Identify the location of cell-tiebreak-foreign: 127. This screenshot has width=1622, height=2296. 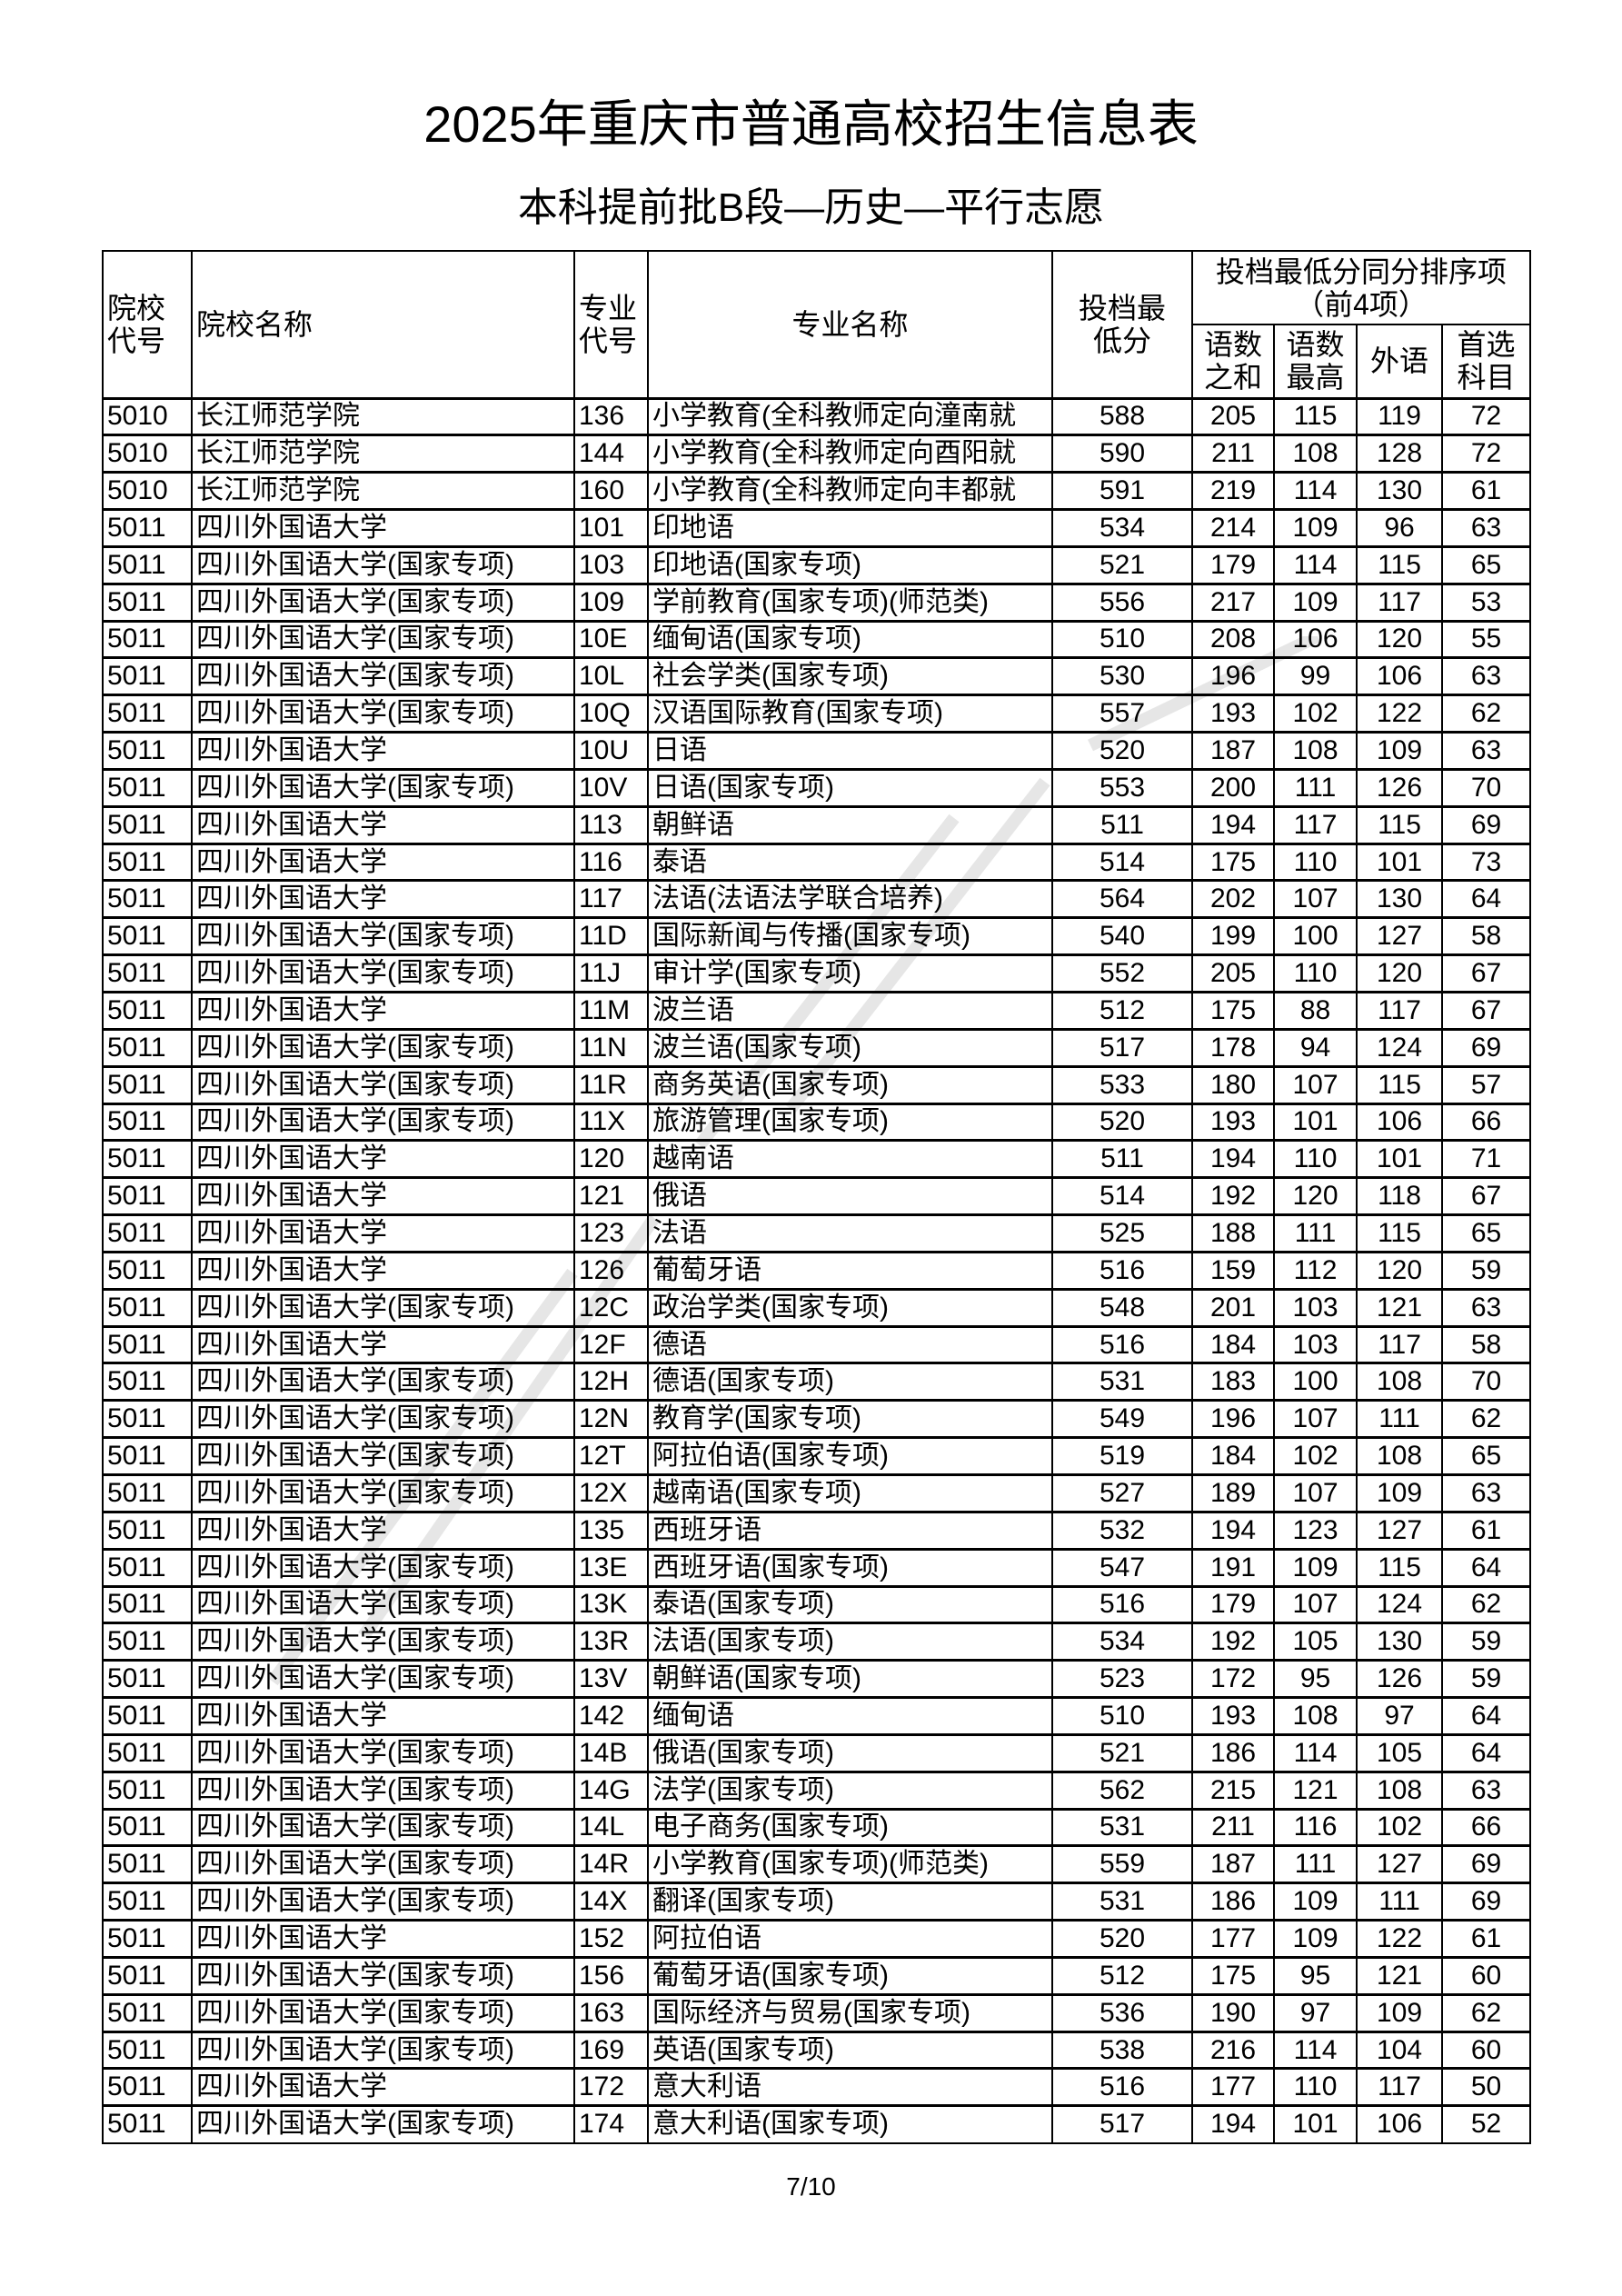
(1399, 1530).